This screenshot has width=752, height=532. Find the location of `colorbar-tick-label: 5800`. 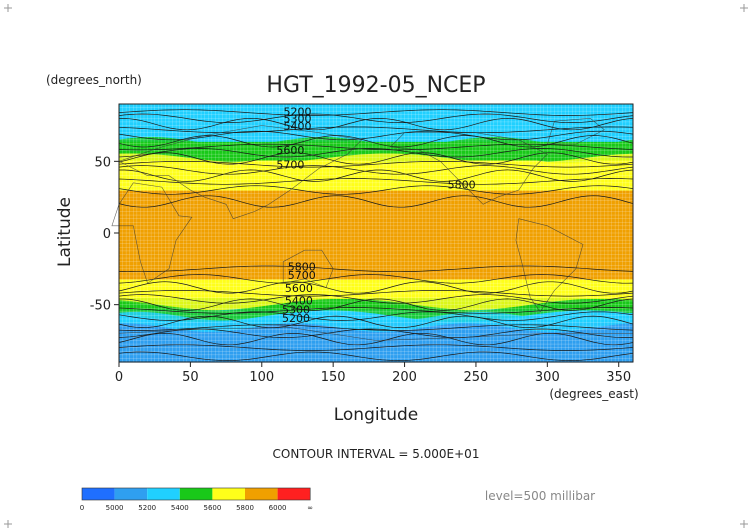

colorbar-tick-label: 5800 is located at coordinates (245, 508).